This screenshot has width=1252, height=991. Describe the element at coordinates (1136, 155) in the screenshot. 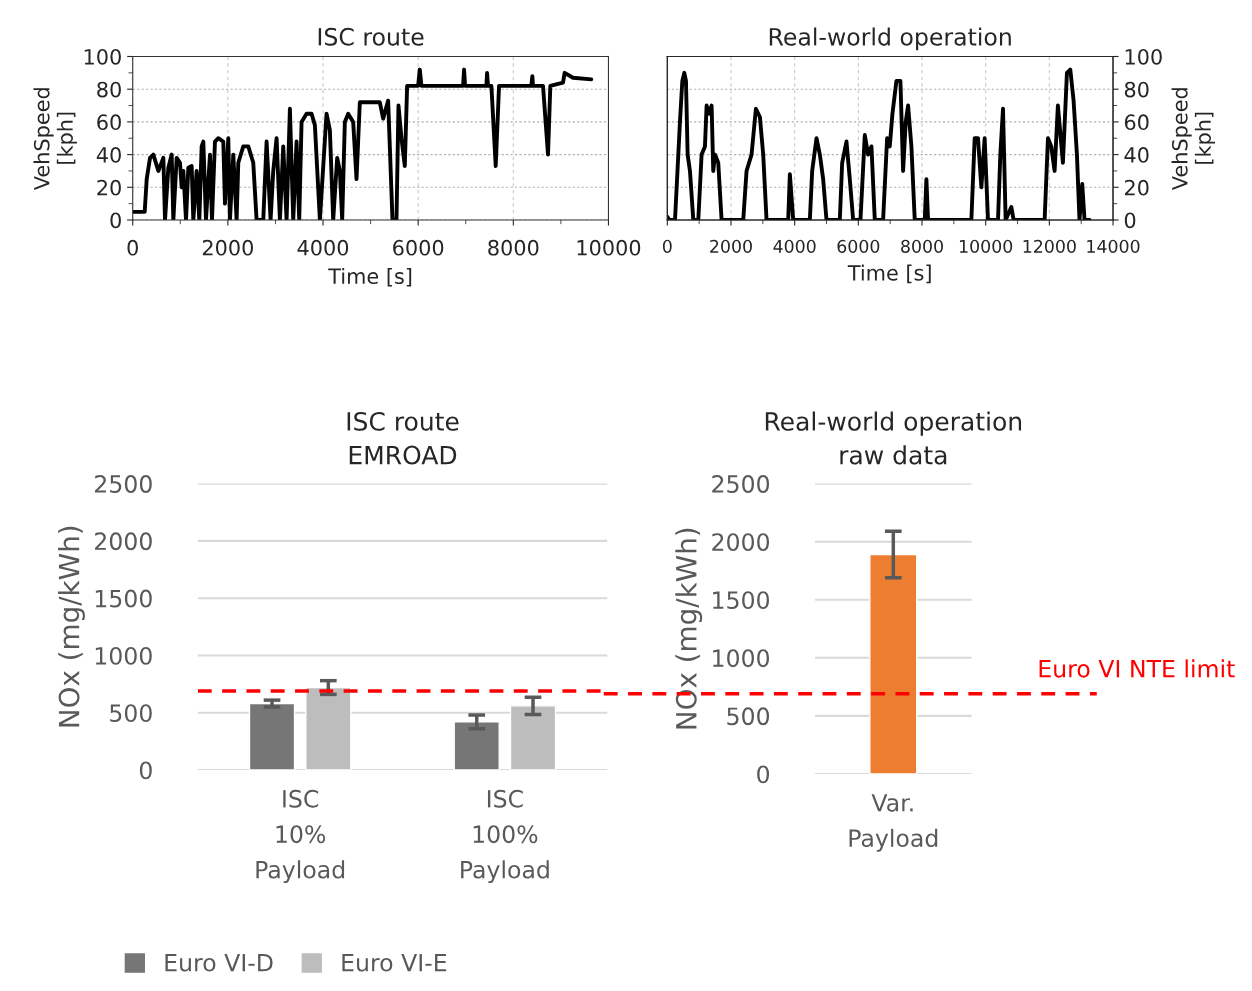

I see `y2-tick-label: 40` at that location.